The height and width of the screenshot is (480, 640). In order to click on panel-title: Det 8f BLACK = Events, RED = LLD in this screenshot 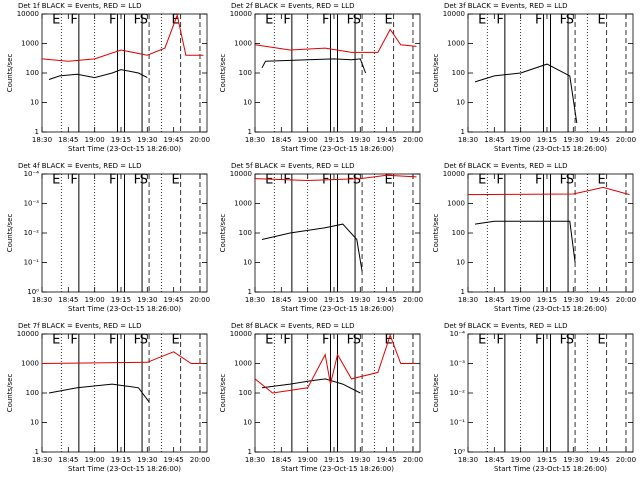, I will do `click(292, 326)`.